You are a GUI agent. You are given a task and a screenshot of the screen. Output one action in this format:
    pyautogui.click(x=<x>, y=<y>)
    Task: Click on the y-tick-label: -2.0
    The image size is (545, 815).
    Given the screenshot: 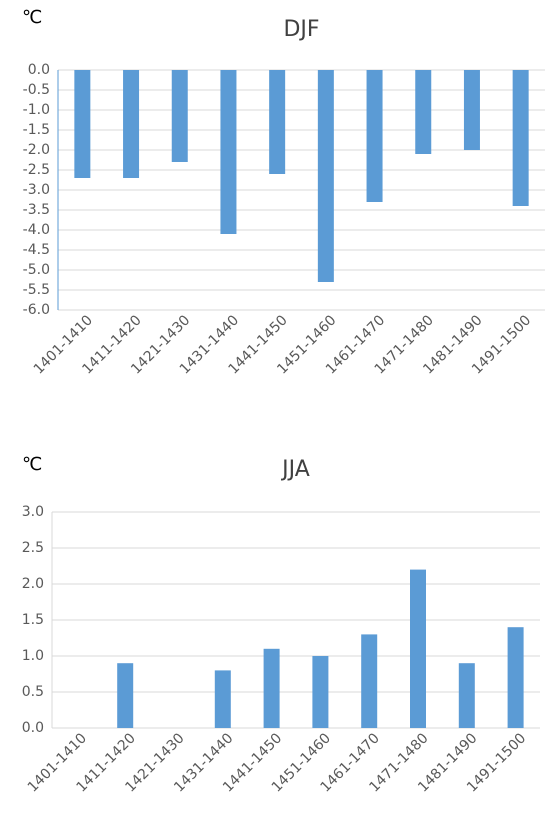 What is the action you would take?
    pyautogui.click(x=36, y=150)
    